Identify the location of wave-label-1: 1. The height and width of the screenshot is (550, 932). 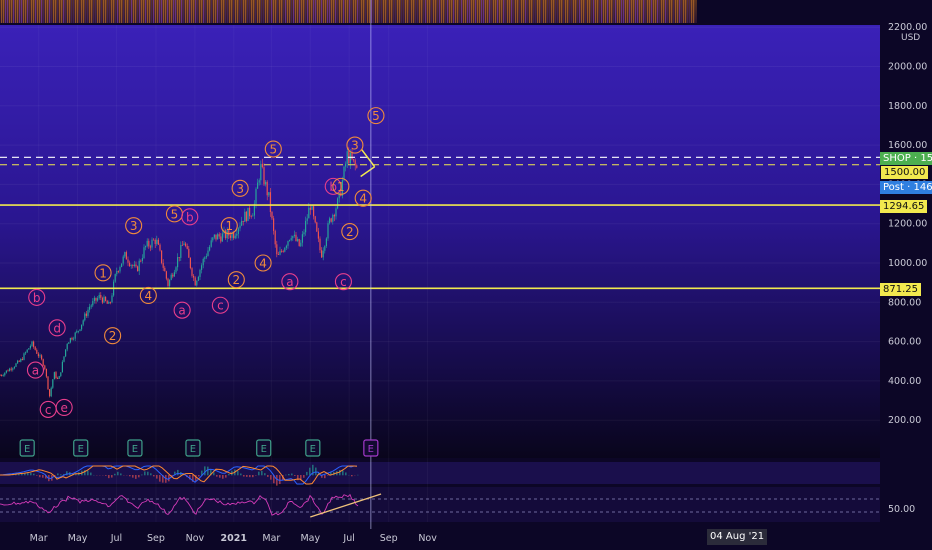
(229, 226).